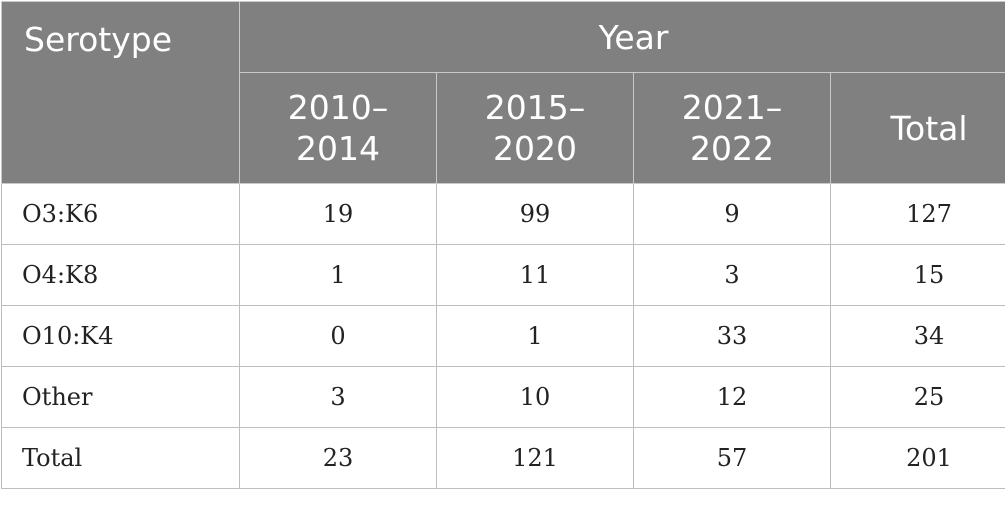 This screenshot has width=1005, height=507. I want to click on table-cell: 201, so click(918, 458).